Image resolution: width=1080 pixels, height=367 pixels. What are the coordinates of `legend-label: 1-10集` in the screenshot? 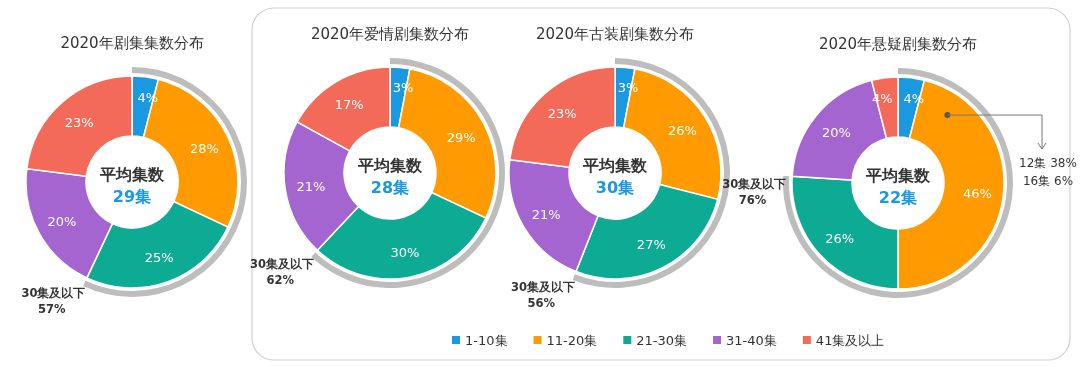 It's located at (486, 340).